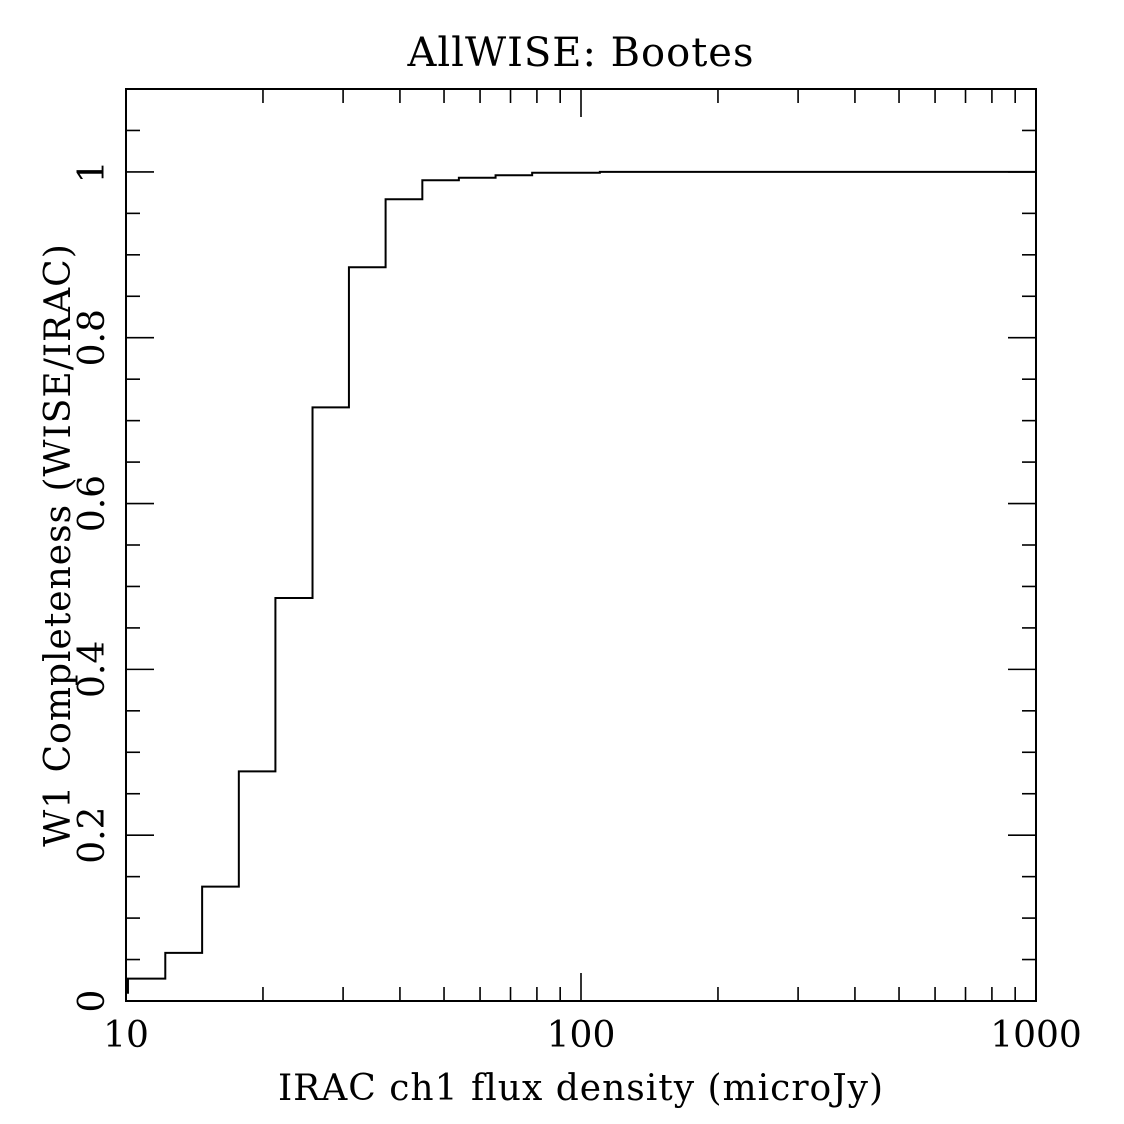 Image resolution: width=1124 pixels, height=1124 pixels. Describe the element at coordinates (92, 835) in the screenshot. I see `y-tick-label: 0.2` at that location.